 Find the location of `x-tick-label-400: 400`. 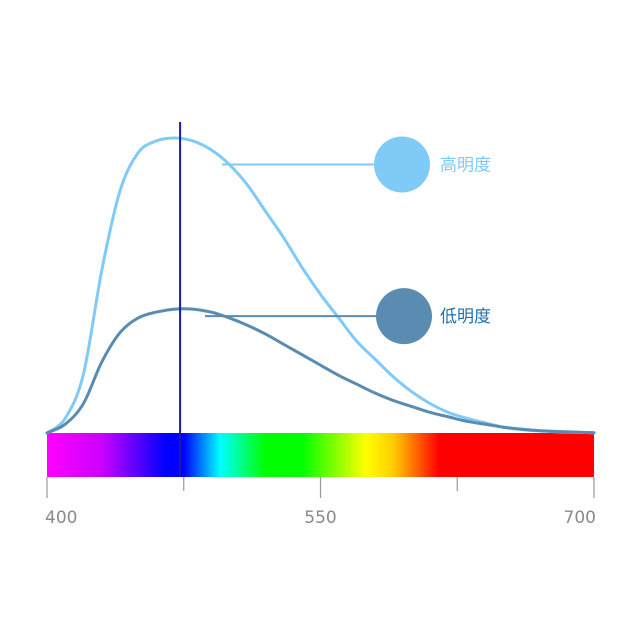

x-tick-label-400: 400 is located at coordinates (61, 518).